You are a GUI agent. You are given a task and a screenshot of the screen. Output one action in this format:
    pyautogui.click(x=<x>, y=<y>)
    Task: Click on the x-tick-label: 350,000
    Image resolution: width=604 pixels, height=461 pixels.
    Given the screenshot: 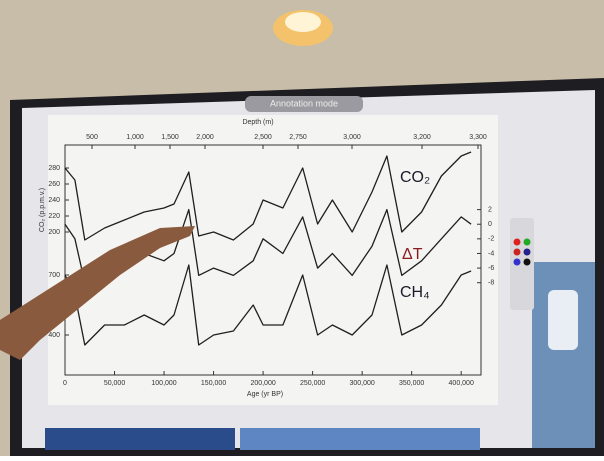 What is the action you would take?
    pyautogui.click(x=411, y=383)
    